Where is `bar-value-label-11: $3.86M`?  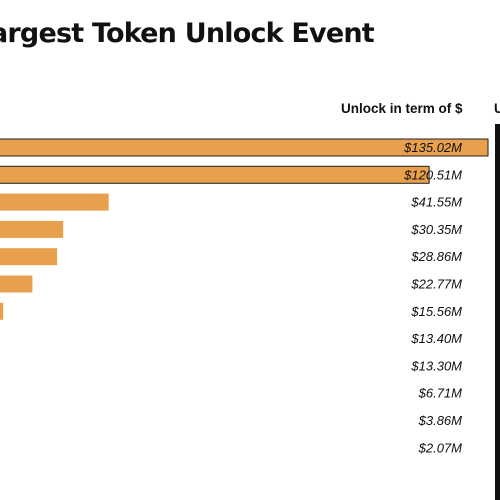 bar-value-label-11: $3.86M is located at coordinates (440, 420).